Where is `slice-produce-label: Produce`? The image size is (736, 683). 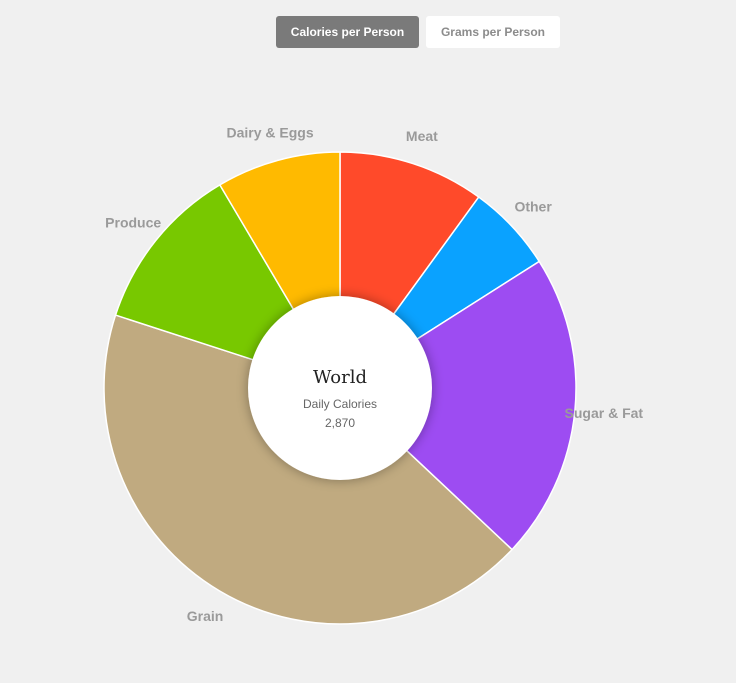
slice-produce-label: Produce is located at coordinates (133, 222).